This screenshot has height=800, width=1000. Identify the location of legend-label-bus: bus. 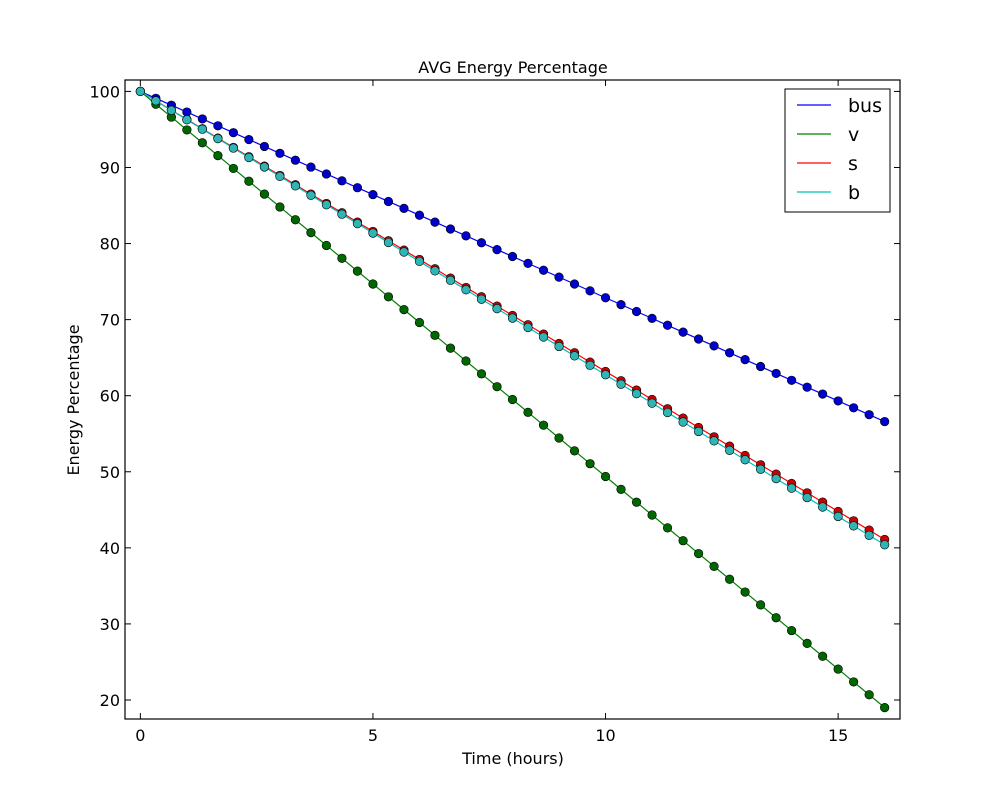
(865, 106).